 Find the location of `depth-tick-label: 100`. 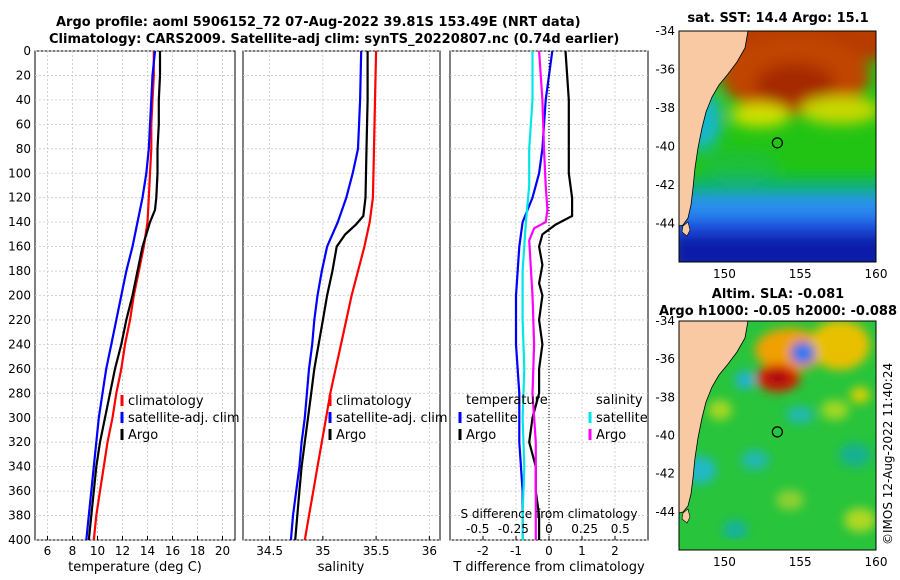

depth-tick-label: 100 is located at coordinates (19, 173).